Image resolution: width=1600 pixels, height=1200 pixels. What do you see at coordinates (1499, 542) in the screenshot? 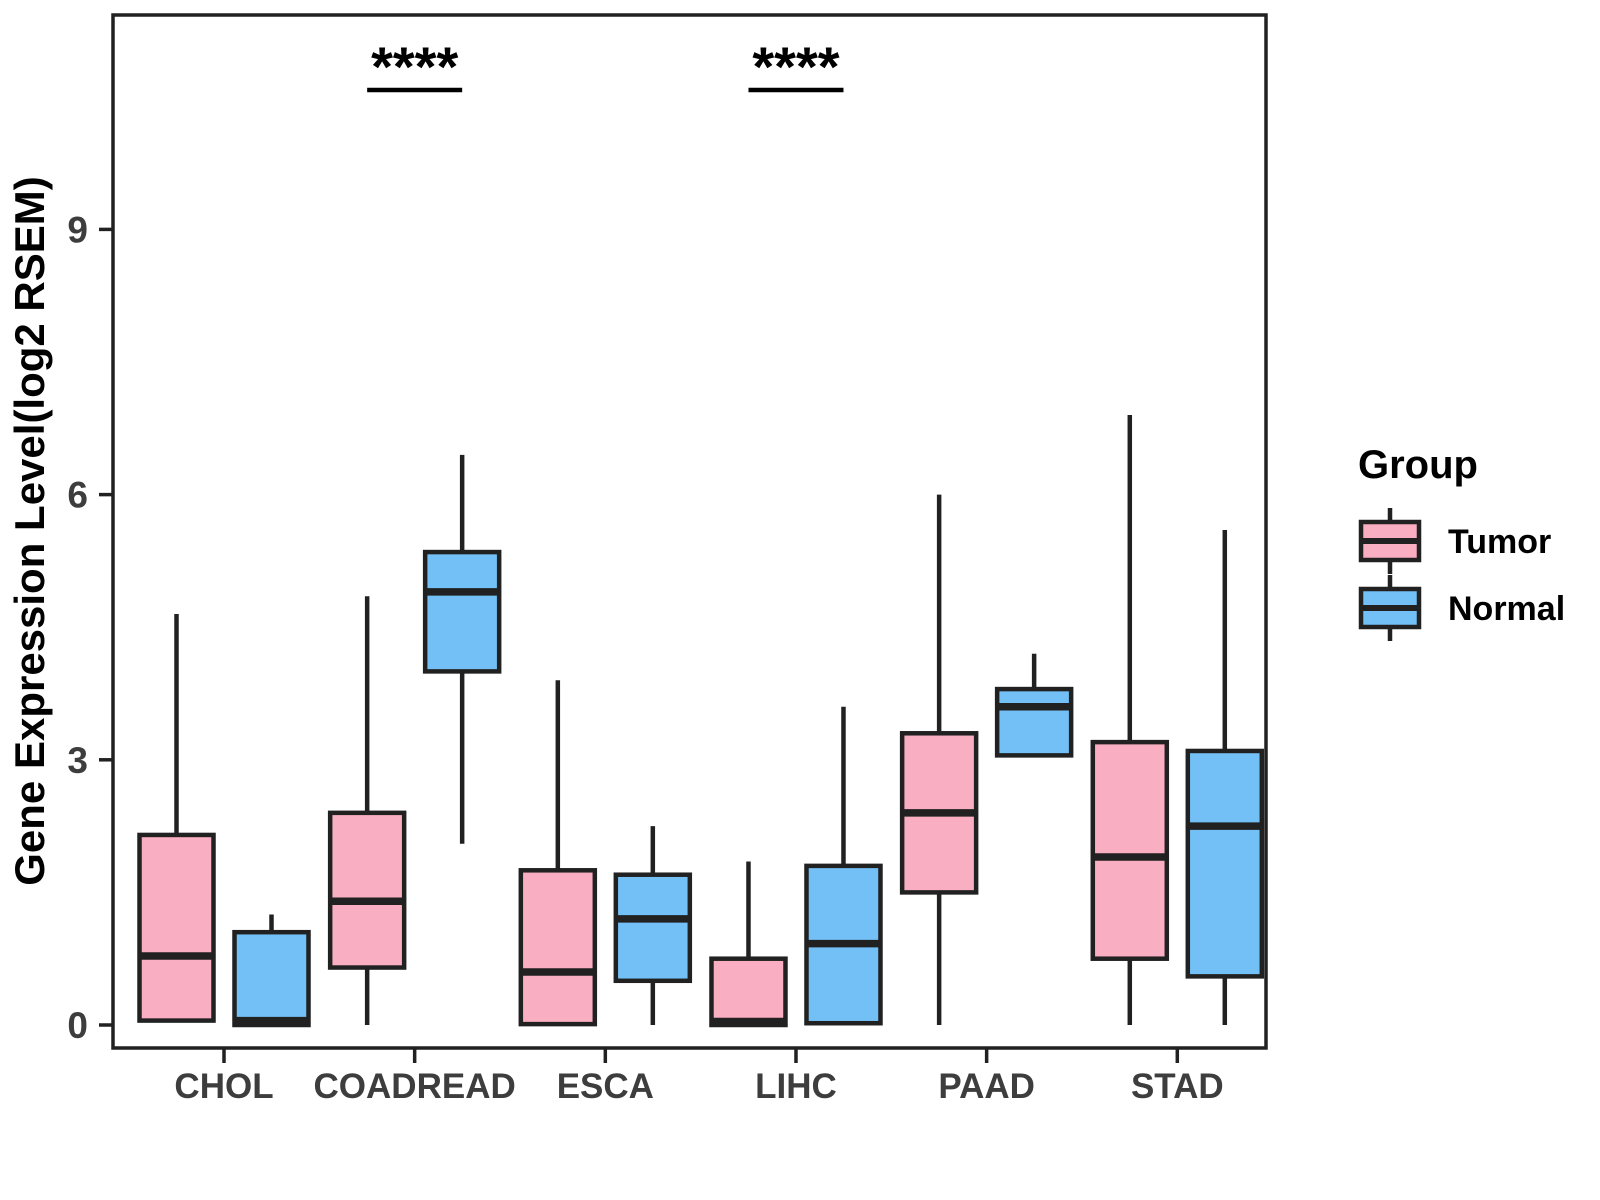
I see `legend-label-tumor: Tumor` at bounding box center [1499, 542].